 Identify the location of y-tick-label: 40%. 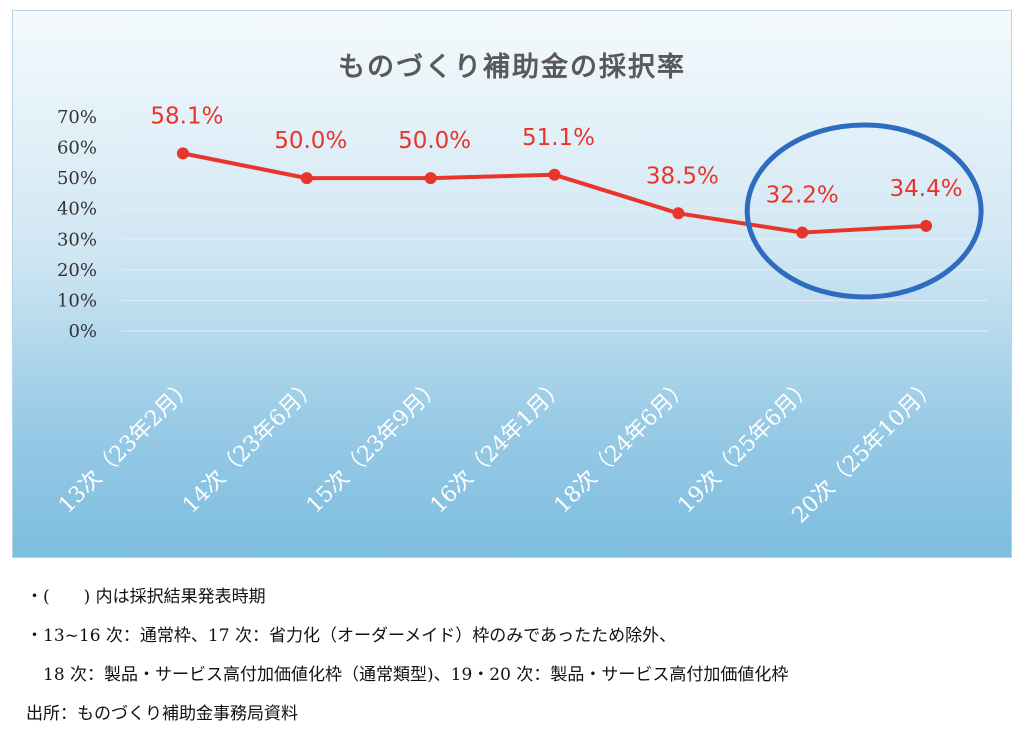
(77, 209).